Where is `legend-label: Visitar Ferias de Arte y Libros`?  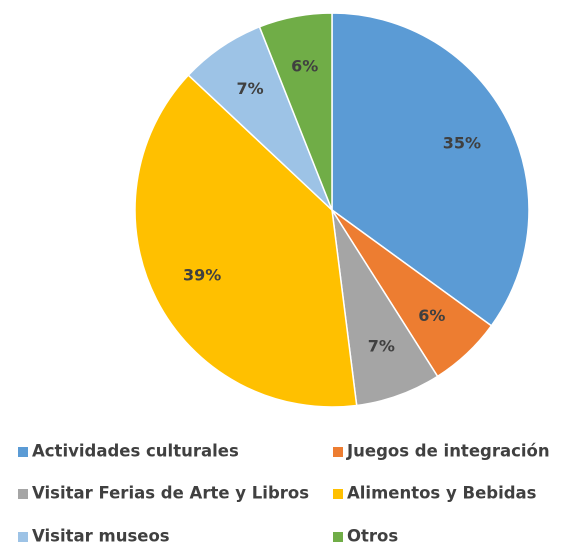
legend-label: Visitar Ferias de Arte y Libros is located at coordinates (170, 493).